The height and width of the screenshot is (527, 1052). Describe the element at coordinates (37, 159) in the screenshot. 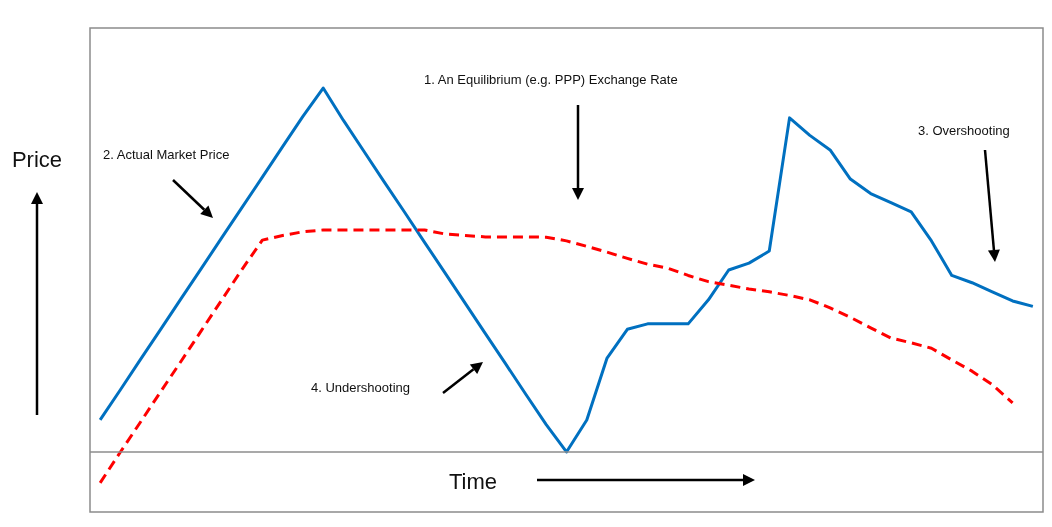

I see `y-axis-title: Price` at that location.